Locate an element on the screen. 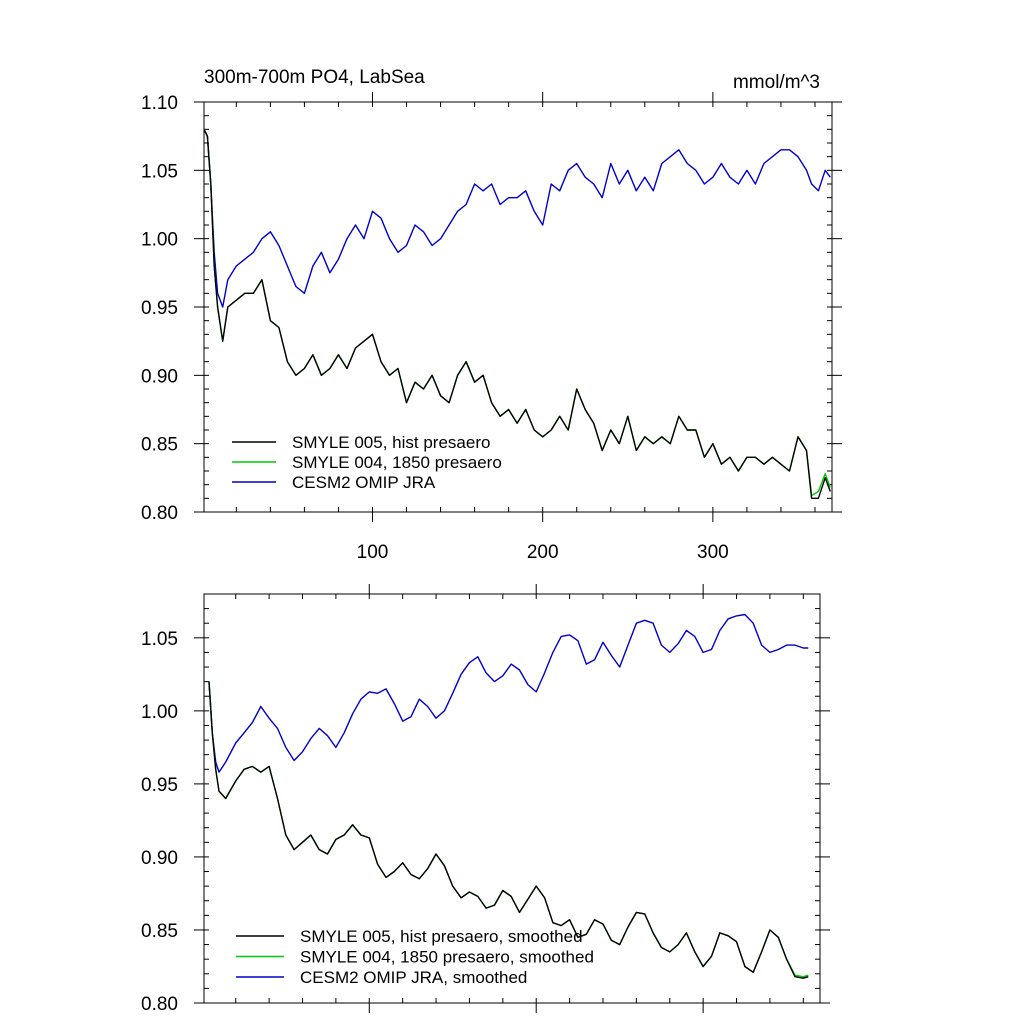  units-label: mmol/m^3 is located at coordinates (776, 82).